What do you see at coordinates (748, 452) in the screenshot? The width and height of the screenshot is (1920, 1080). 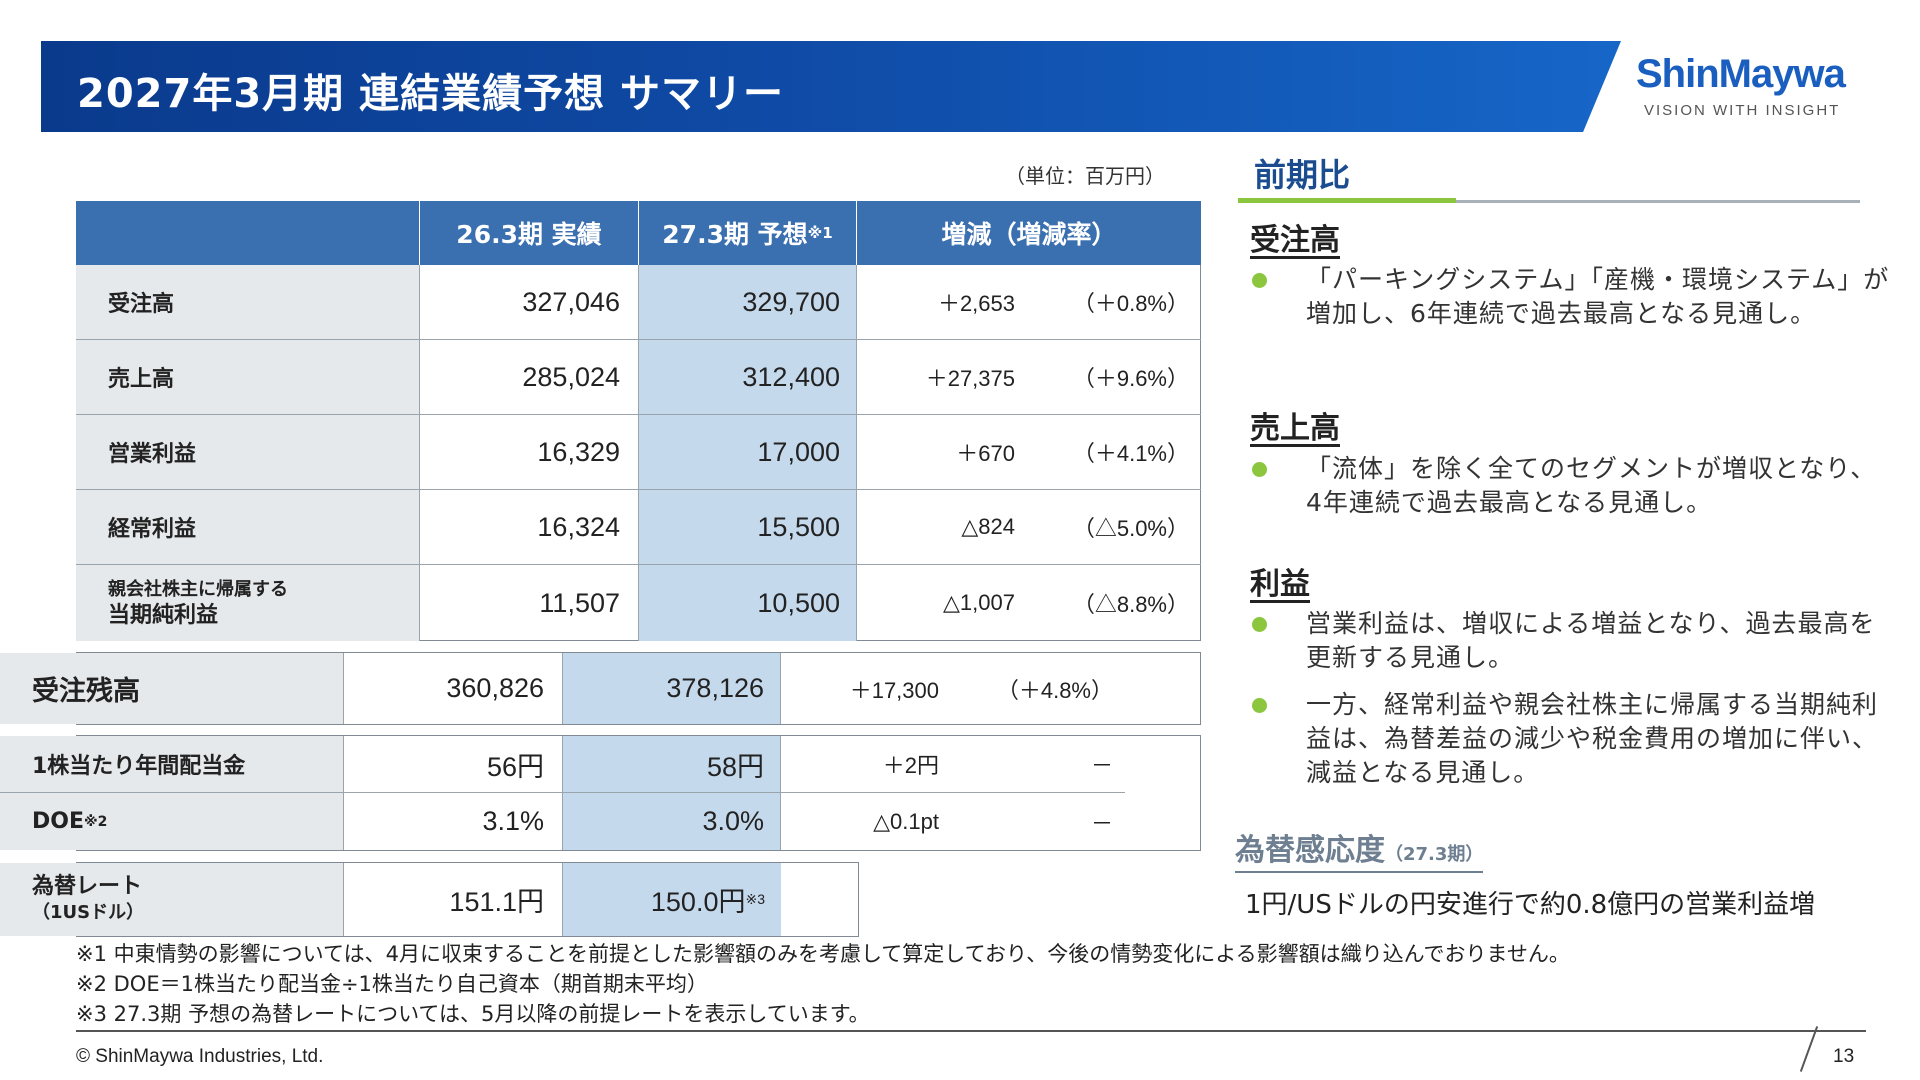 I see `forecast-value: 17,000` at bounding box center [748, 452].